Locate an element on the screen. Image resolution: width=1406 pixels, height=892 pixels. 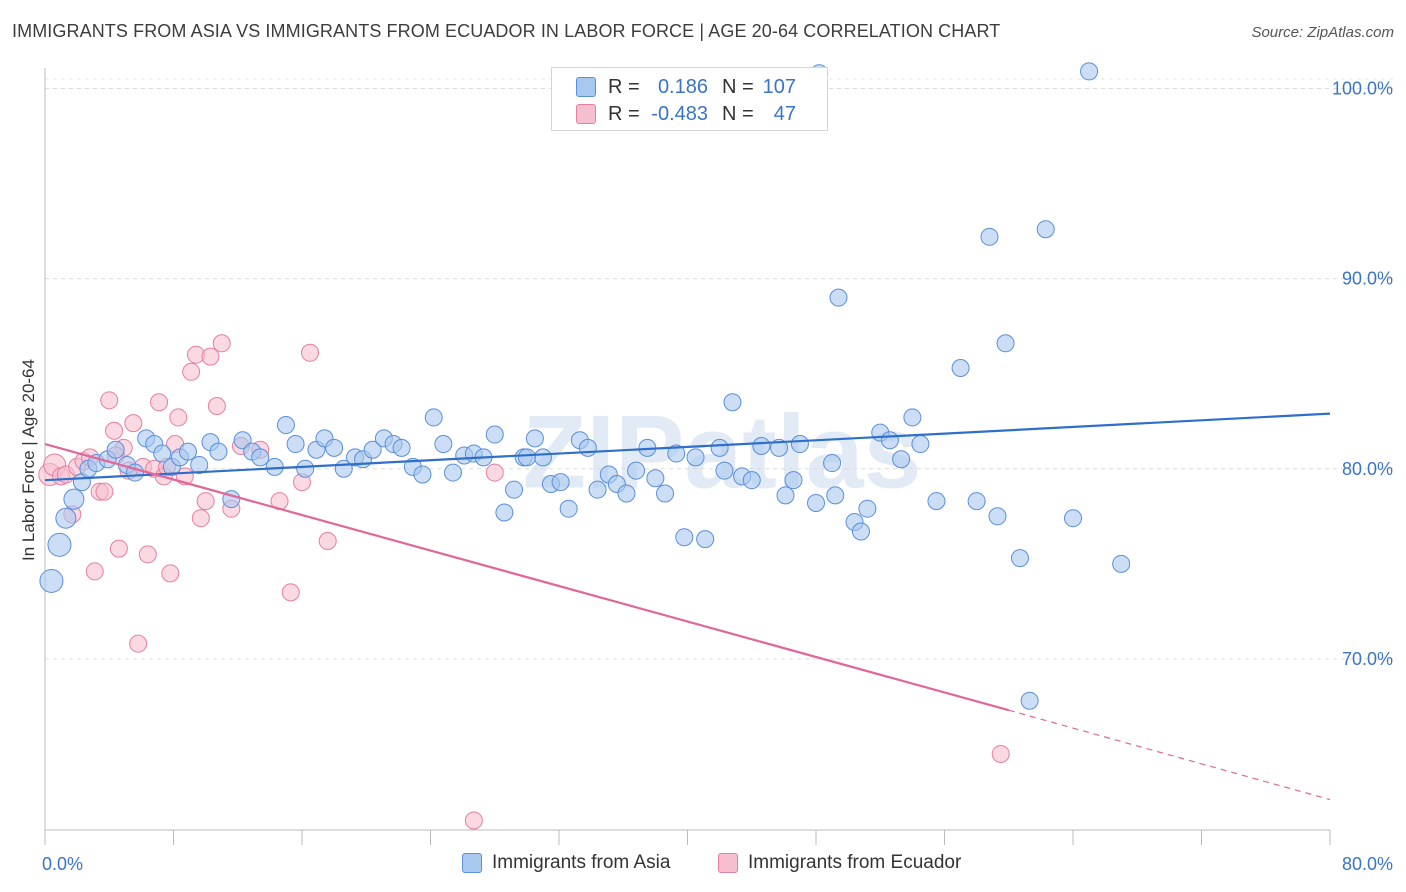
trend-line-ecuador-extension is located at coordinates (1169, 755).